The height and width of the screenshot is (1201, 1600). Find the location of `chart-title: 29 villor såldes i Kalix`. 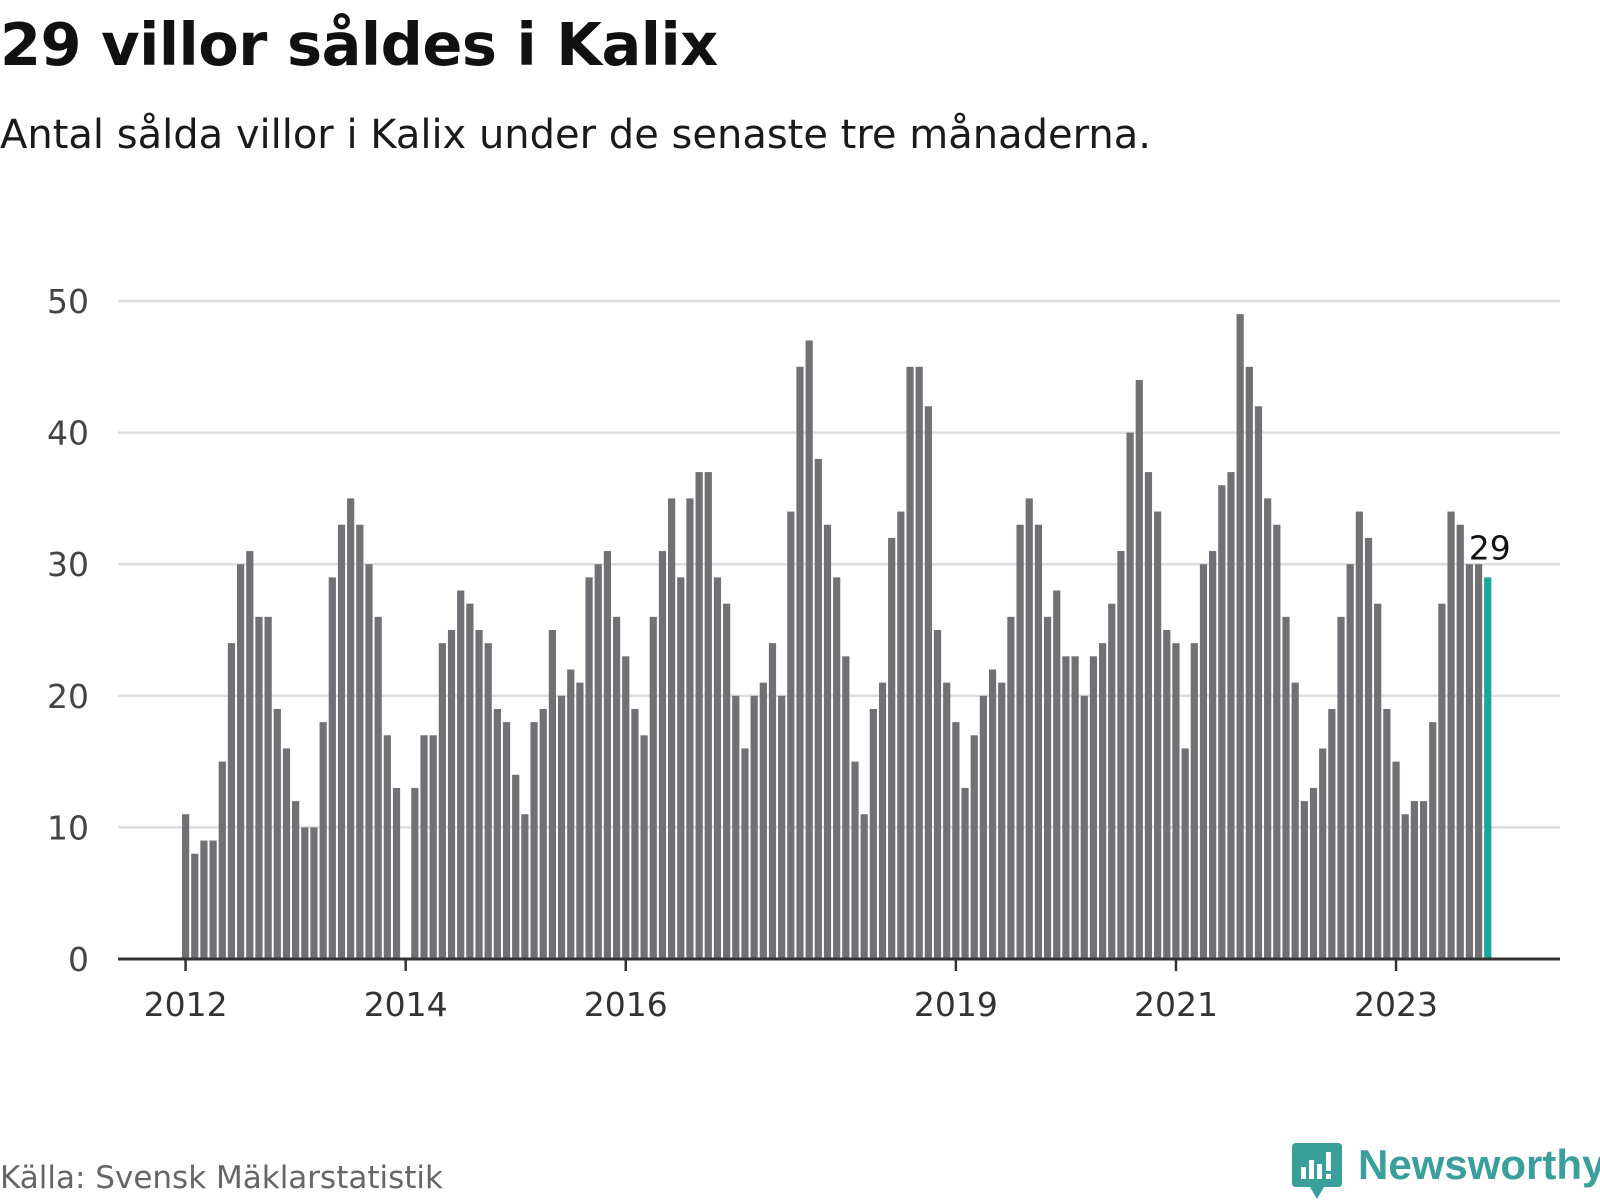

chart-title: 29 villor såldes i Kalix is located at coordinates (359, 44).